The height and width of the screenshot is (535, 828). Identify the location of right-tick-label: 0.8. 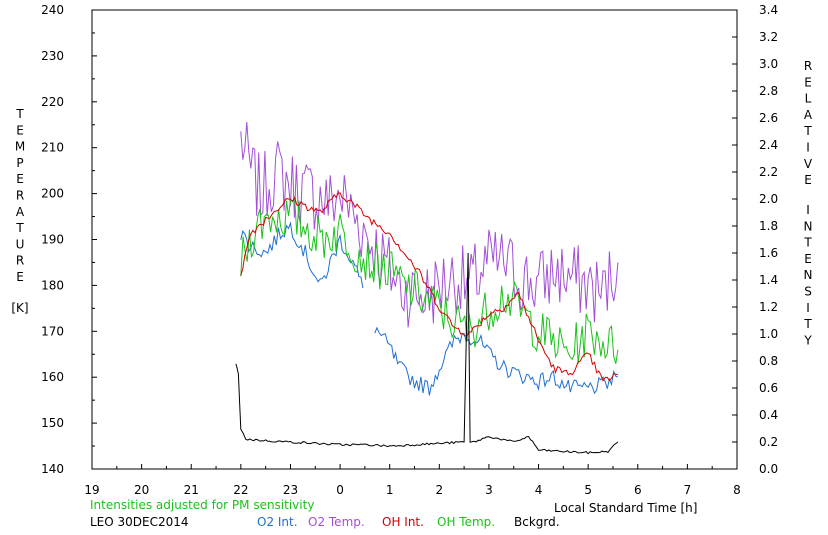
(768, 361).